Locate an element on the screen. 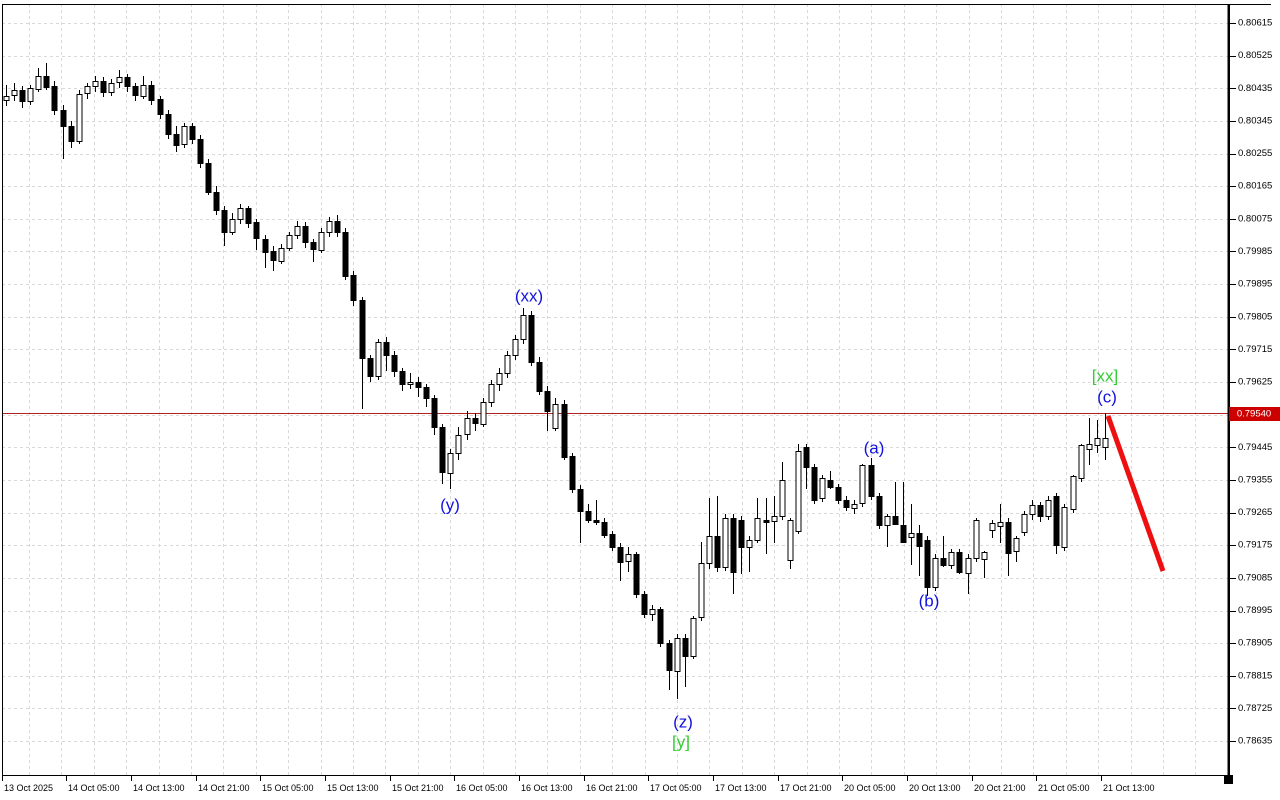 The width and height of the screenshot is (1280, 800). time-axis-label: 17 Oct 21:00 is located at coordinates (806, 788).